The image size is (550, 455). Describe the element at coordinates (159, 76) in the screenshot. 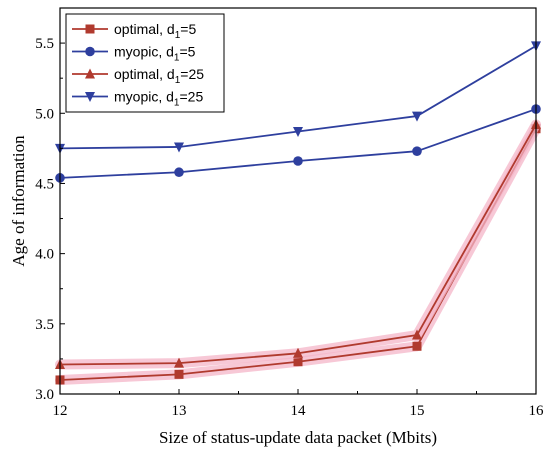

I see `legend-label-2: optimal, d1=25` at that location.